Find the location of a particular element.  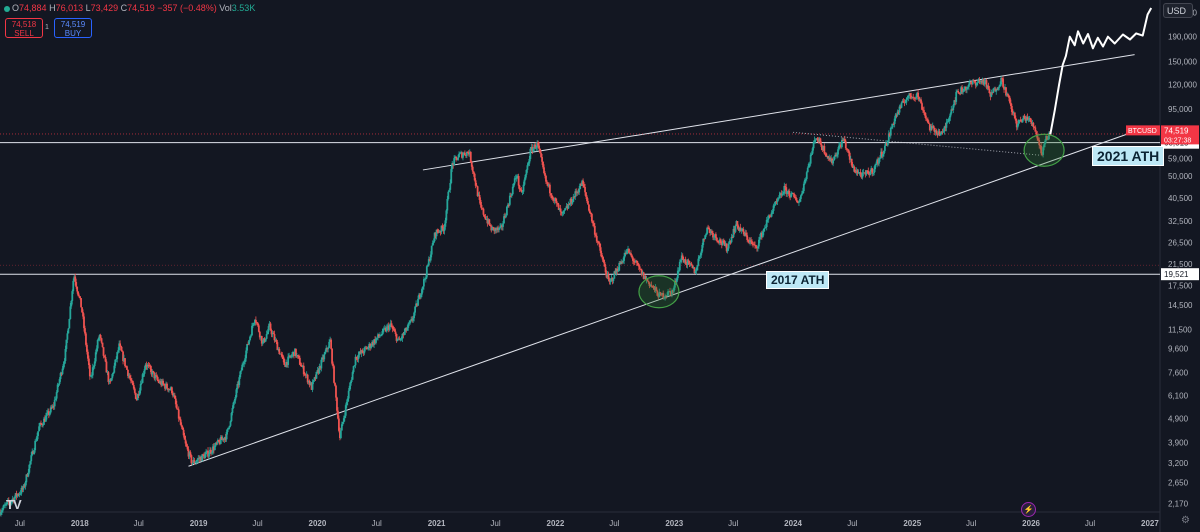

tradingview-logo: TV is located at coordinates (14, 504).